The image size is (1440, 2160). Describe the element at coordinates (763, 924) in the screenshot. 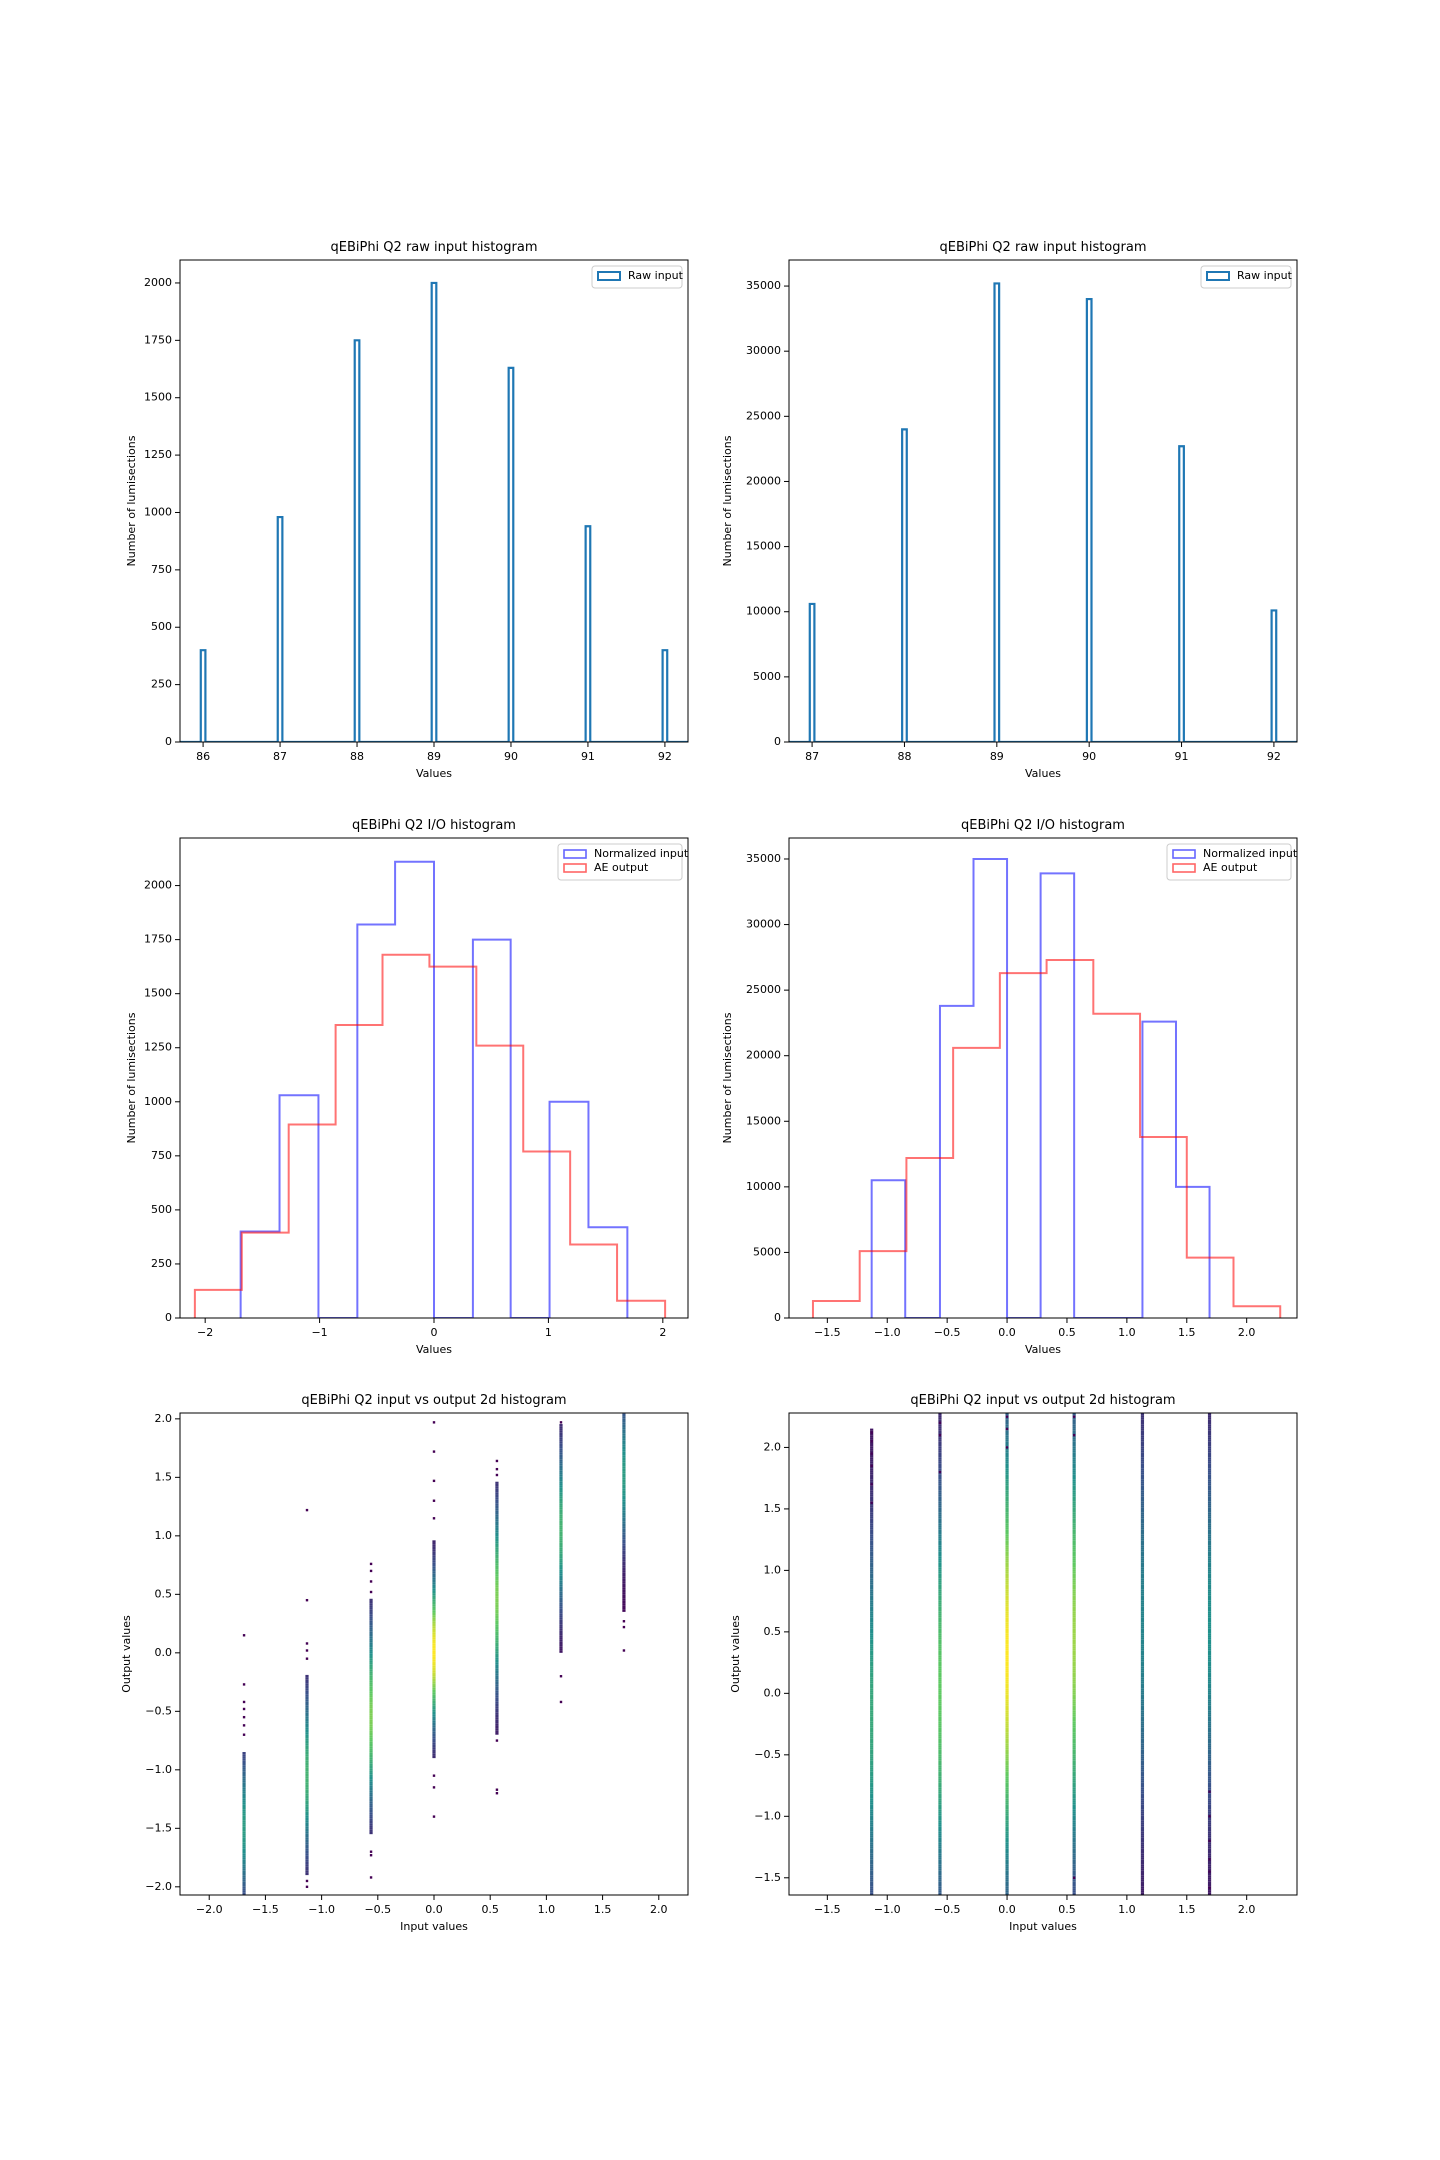

I see `y-tick-label: 30000` at that location.